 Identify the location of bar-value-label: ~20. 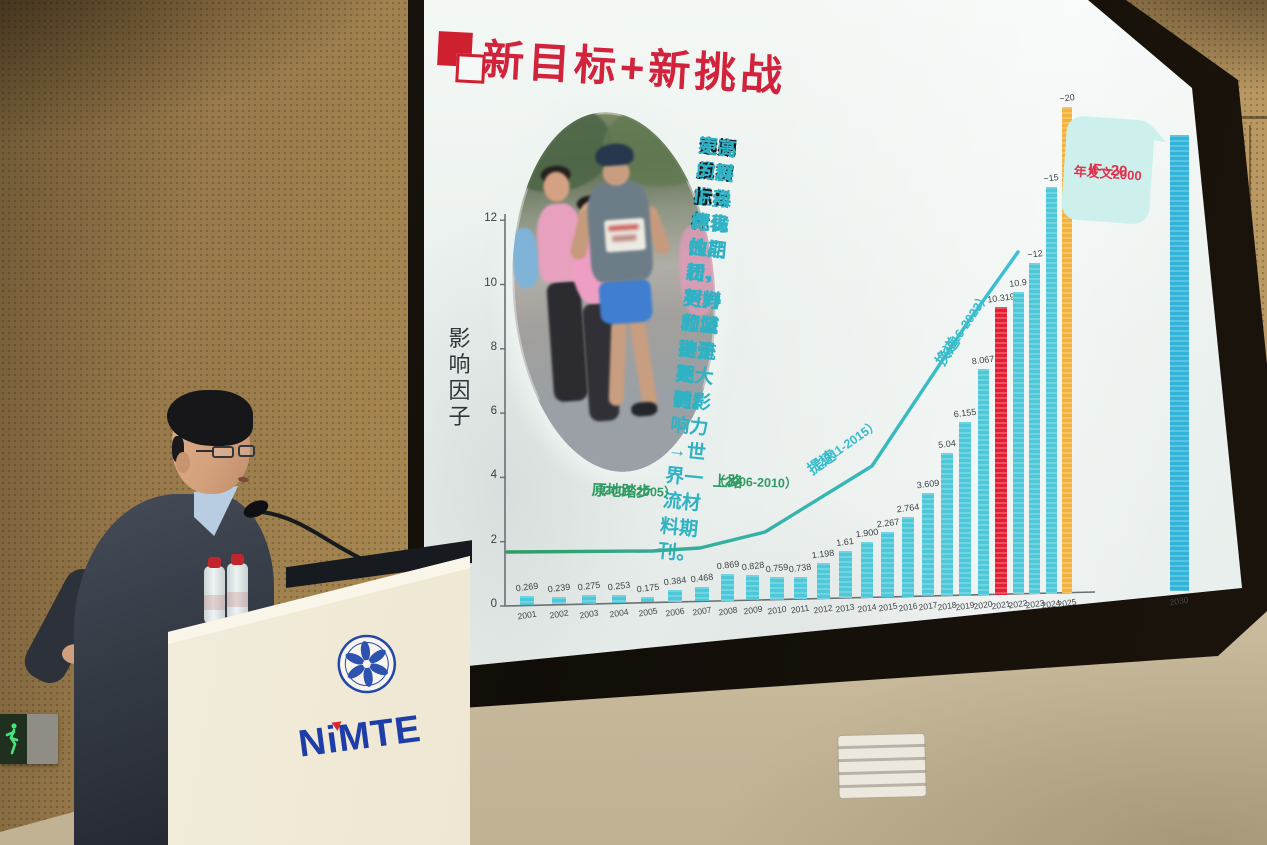
(1067, 97).